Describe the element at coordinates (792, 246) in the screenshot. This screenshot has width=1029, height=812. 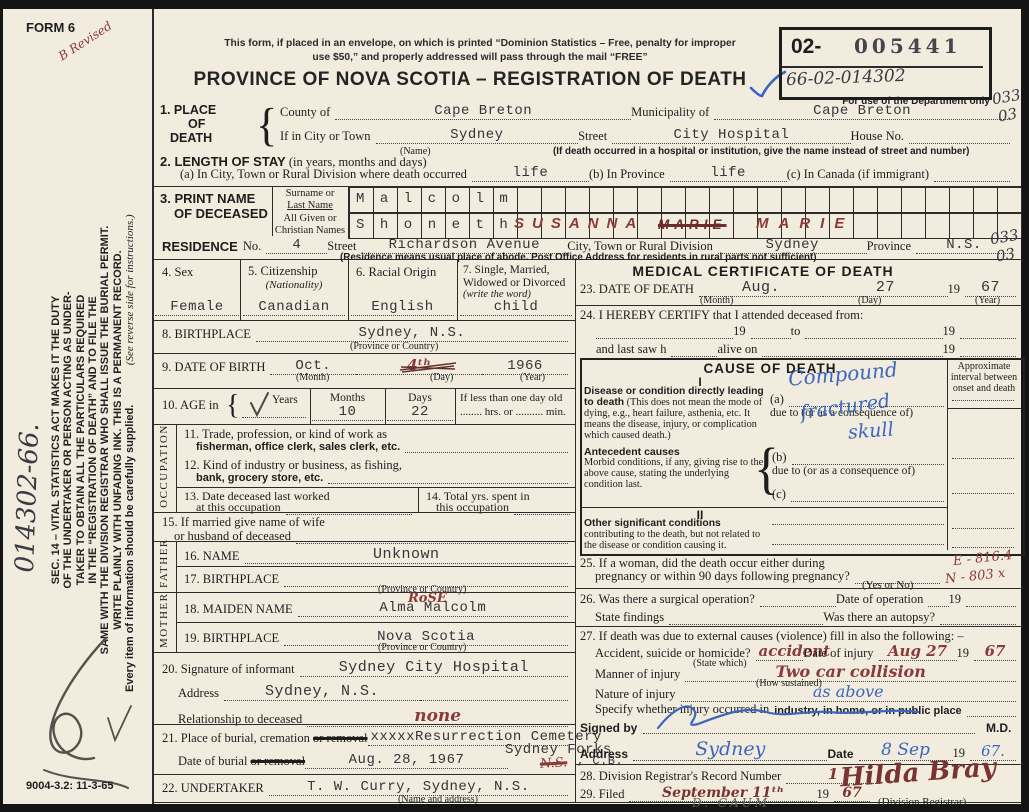
I see `residence-division-field: Sydney` at that location.